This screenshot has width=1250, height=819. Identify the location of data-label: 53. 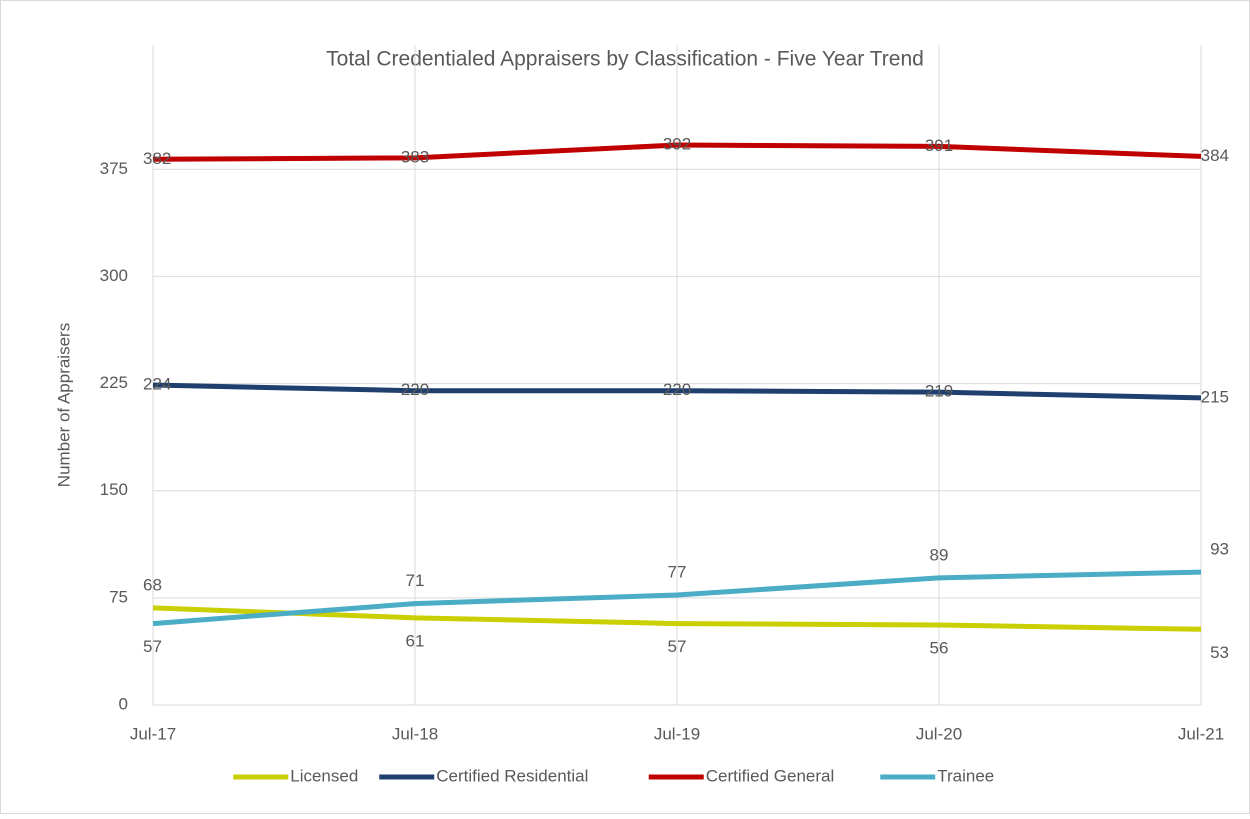
(1219, 652).